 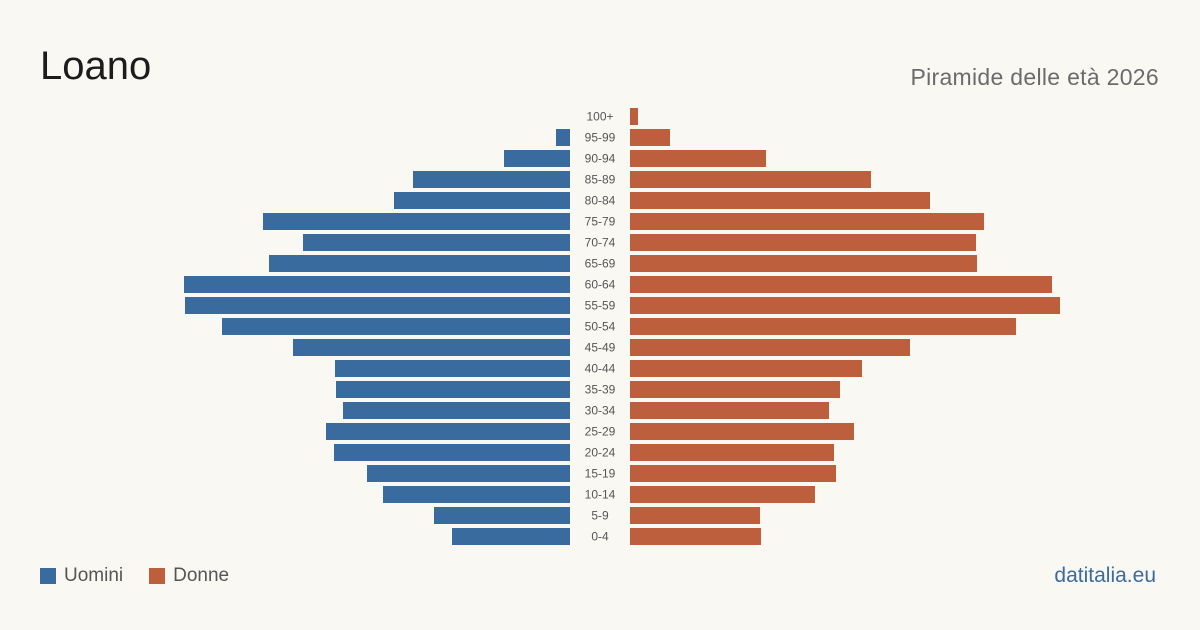 I want to click on age-label-45-49: 45-49, so click(x=600, y=348).